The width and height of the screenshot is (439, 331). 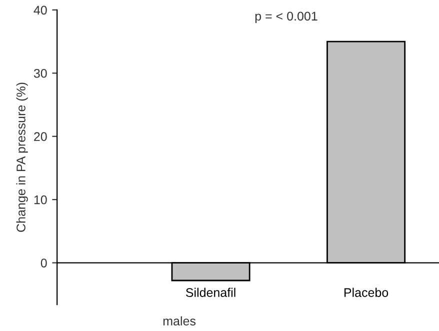 I want to click on x-tick-label: Placebo, so click(x=366, y=292).